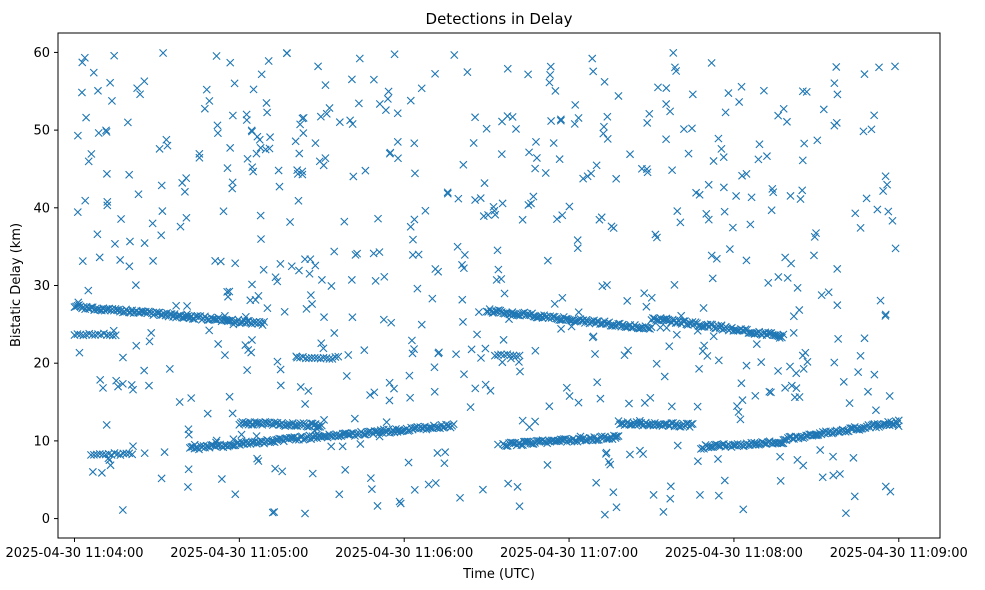  What do you see at coordinates (569, 320) in the screenshot?
I see `data-point-track-b` at bounding box center [569, 320].